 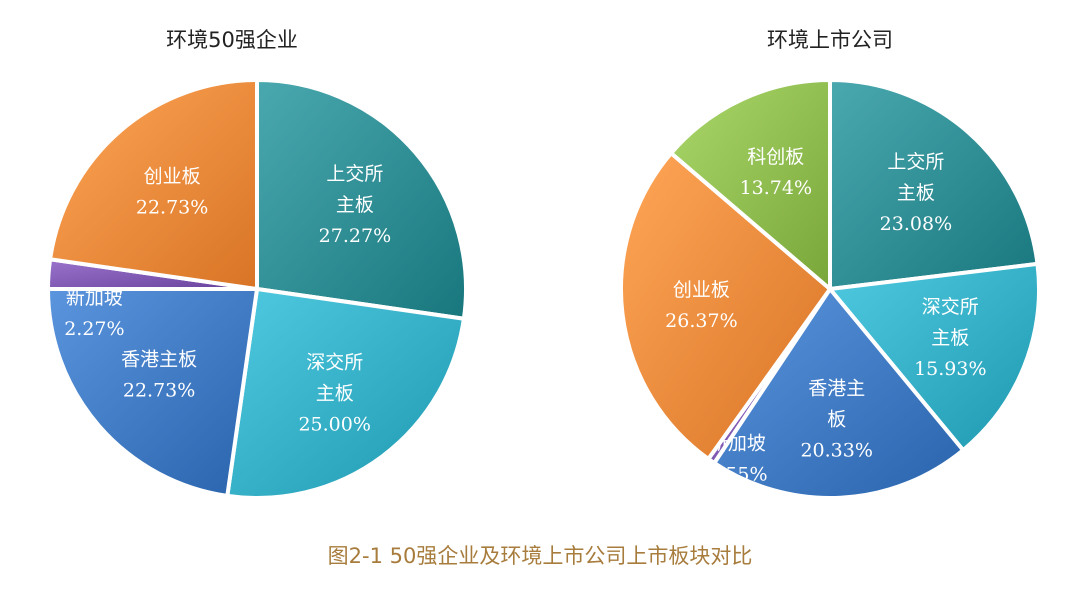 I want to click on figure-caption: 图2-1 50强企业及环境上市公司上市板块对比, so click(x=540, y=556).